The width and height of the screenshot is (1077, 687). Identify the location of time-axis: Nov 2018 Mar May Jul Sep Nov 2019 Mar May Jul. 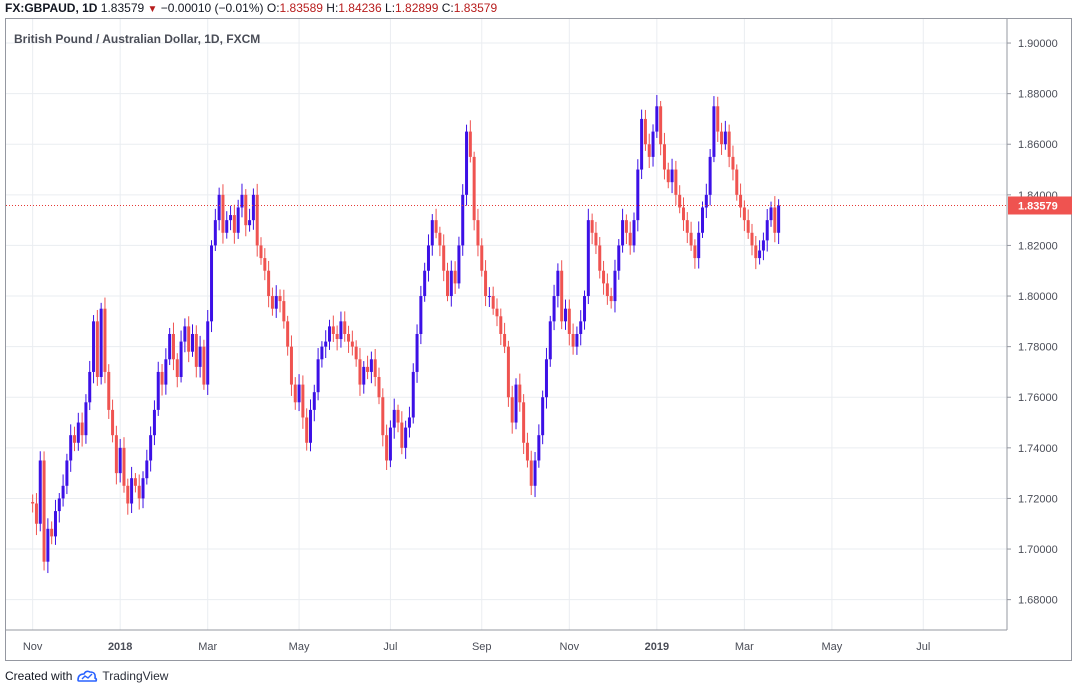
(476, 647).